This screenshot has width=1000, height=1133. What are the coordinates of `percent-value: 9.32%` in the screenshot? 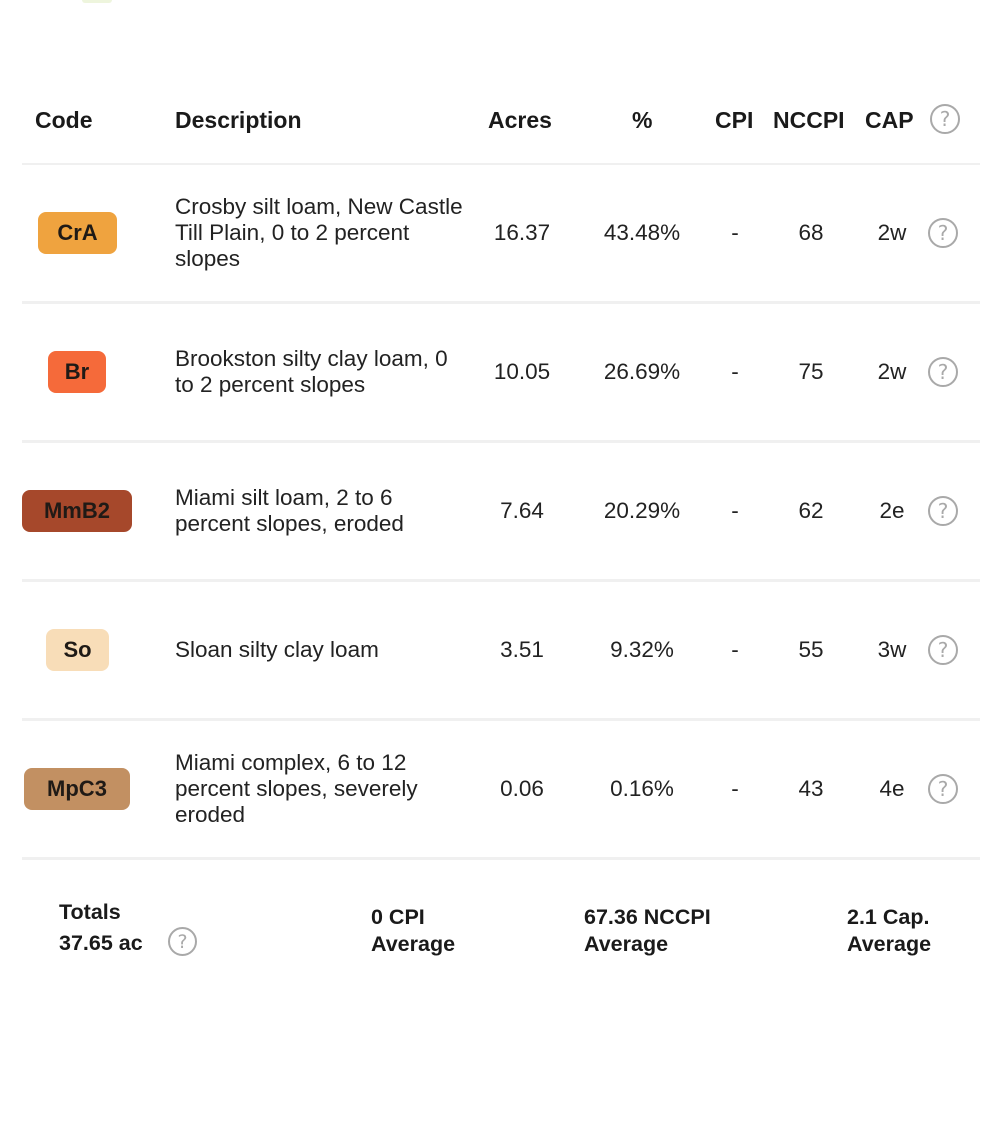 It's located at (642, 649).